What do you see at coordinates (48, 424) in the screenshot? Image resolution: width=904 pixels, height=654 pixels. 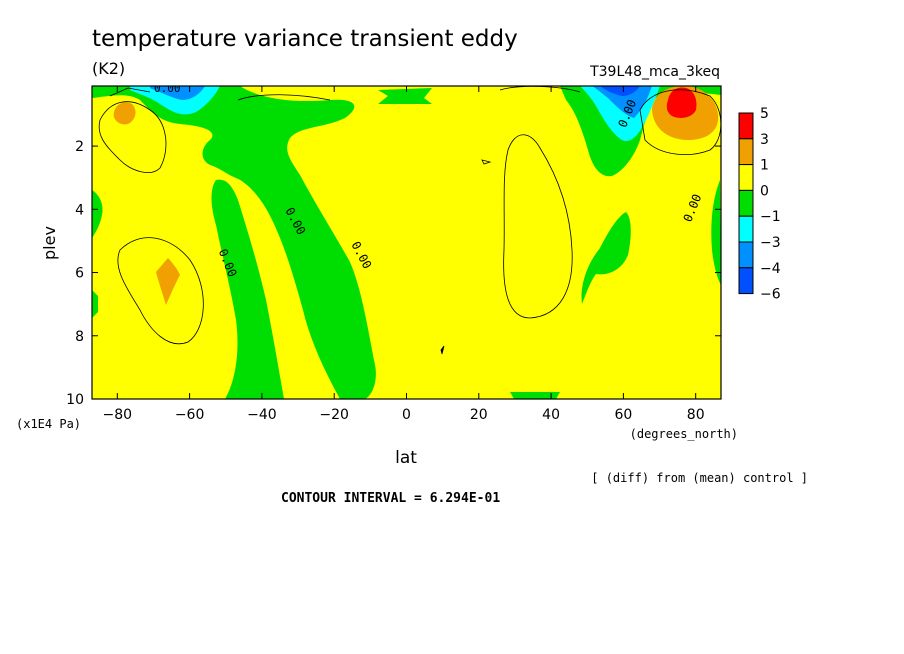 I see `y-axis-unit: (x1E4 Pa)` at bounding box center [48, 424].